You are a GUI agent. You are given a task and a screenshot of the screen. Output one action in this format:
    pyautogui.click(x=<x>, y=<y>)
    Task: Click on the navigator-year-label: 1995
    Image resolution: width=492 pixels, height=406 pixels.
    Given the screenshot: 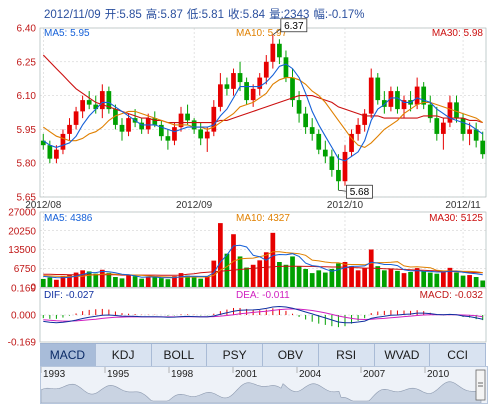 What is the action you would take?
    pyautogui.click(x=118, y=374)
    